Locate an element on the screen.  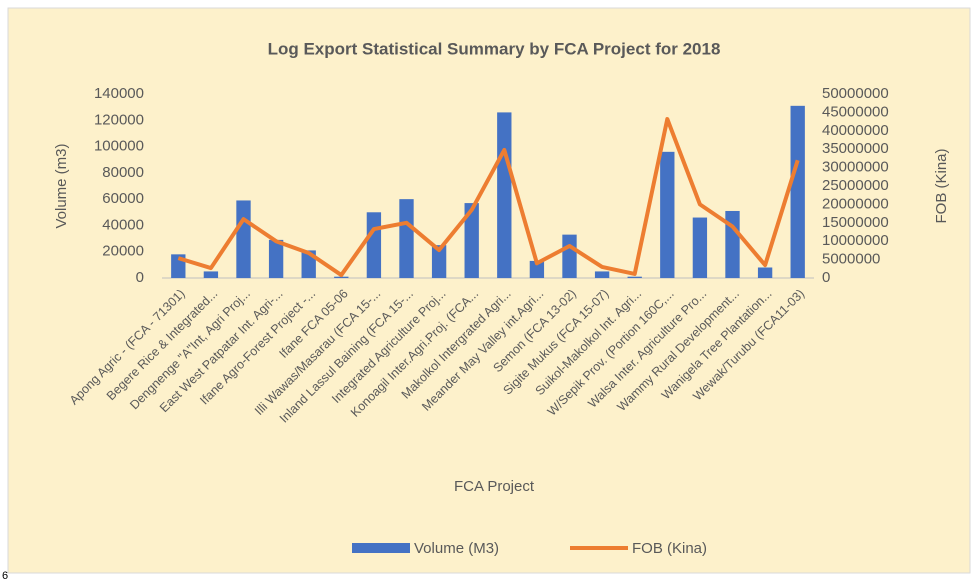
y2-tick-label: 0 is located at coordinates (826, 277).